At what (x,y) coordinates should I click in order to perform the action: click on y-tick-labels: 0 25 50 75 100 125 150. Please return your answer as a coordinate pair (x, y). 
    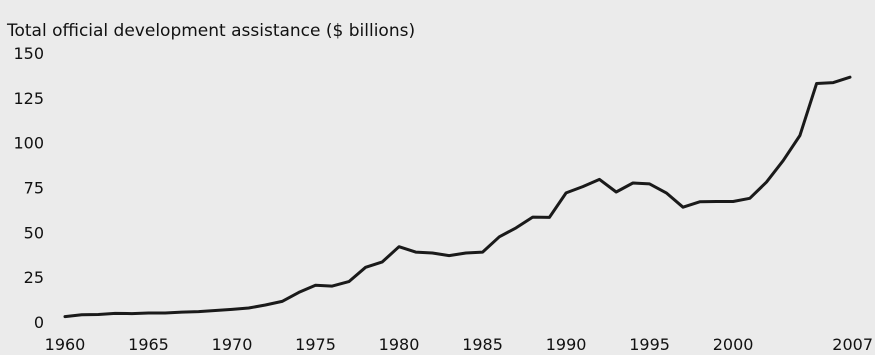
    Looking at the image, I should click on (28, 188).